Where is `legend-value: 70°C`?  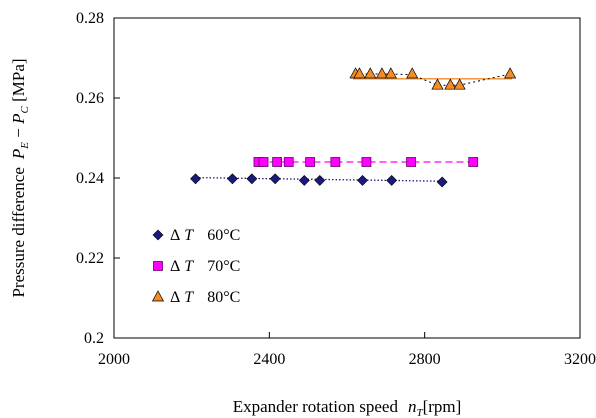 legend-value: 70°C is located at coordinates (223, 266).